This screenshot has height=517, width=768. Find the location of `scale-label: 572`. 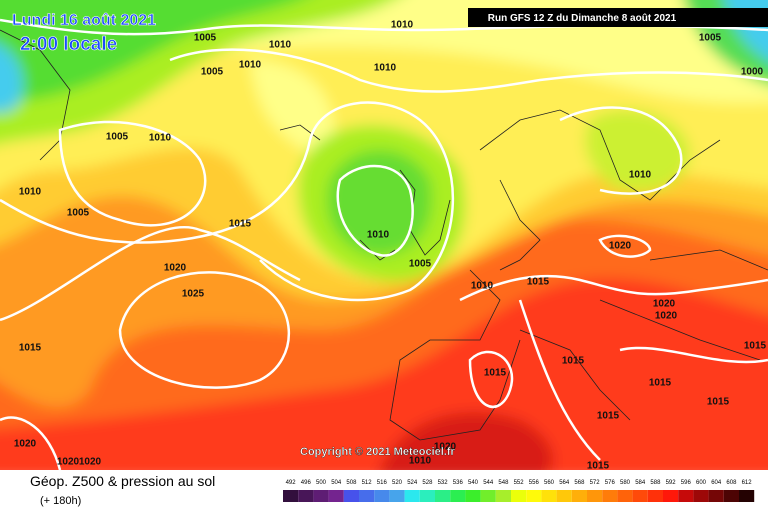

scale-label: 572 is located at coordinates (595, 483).